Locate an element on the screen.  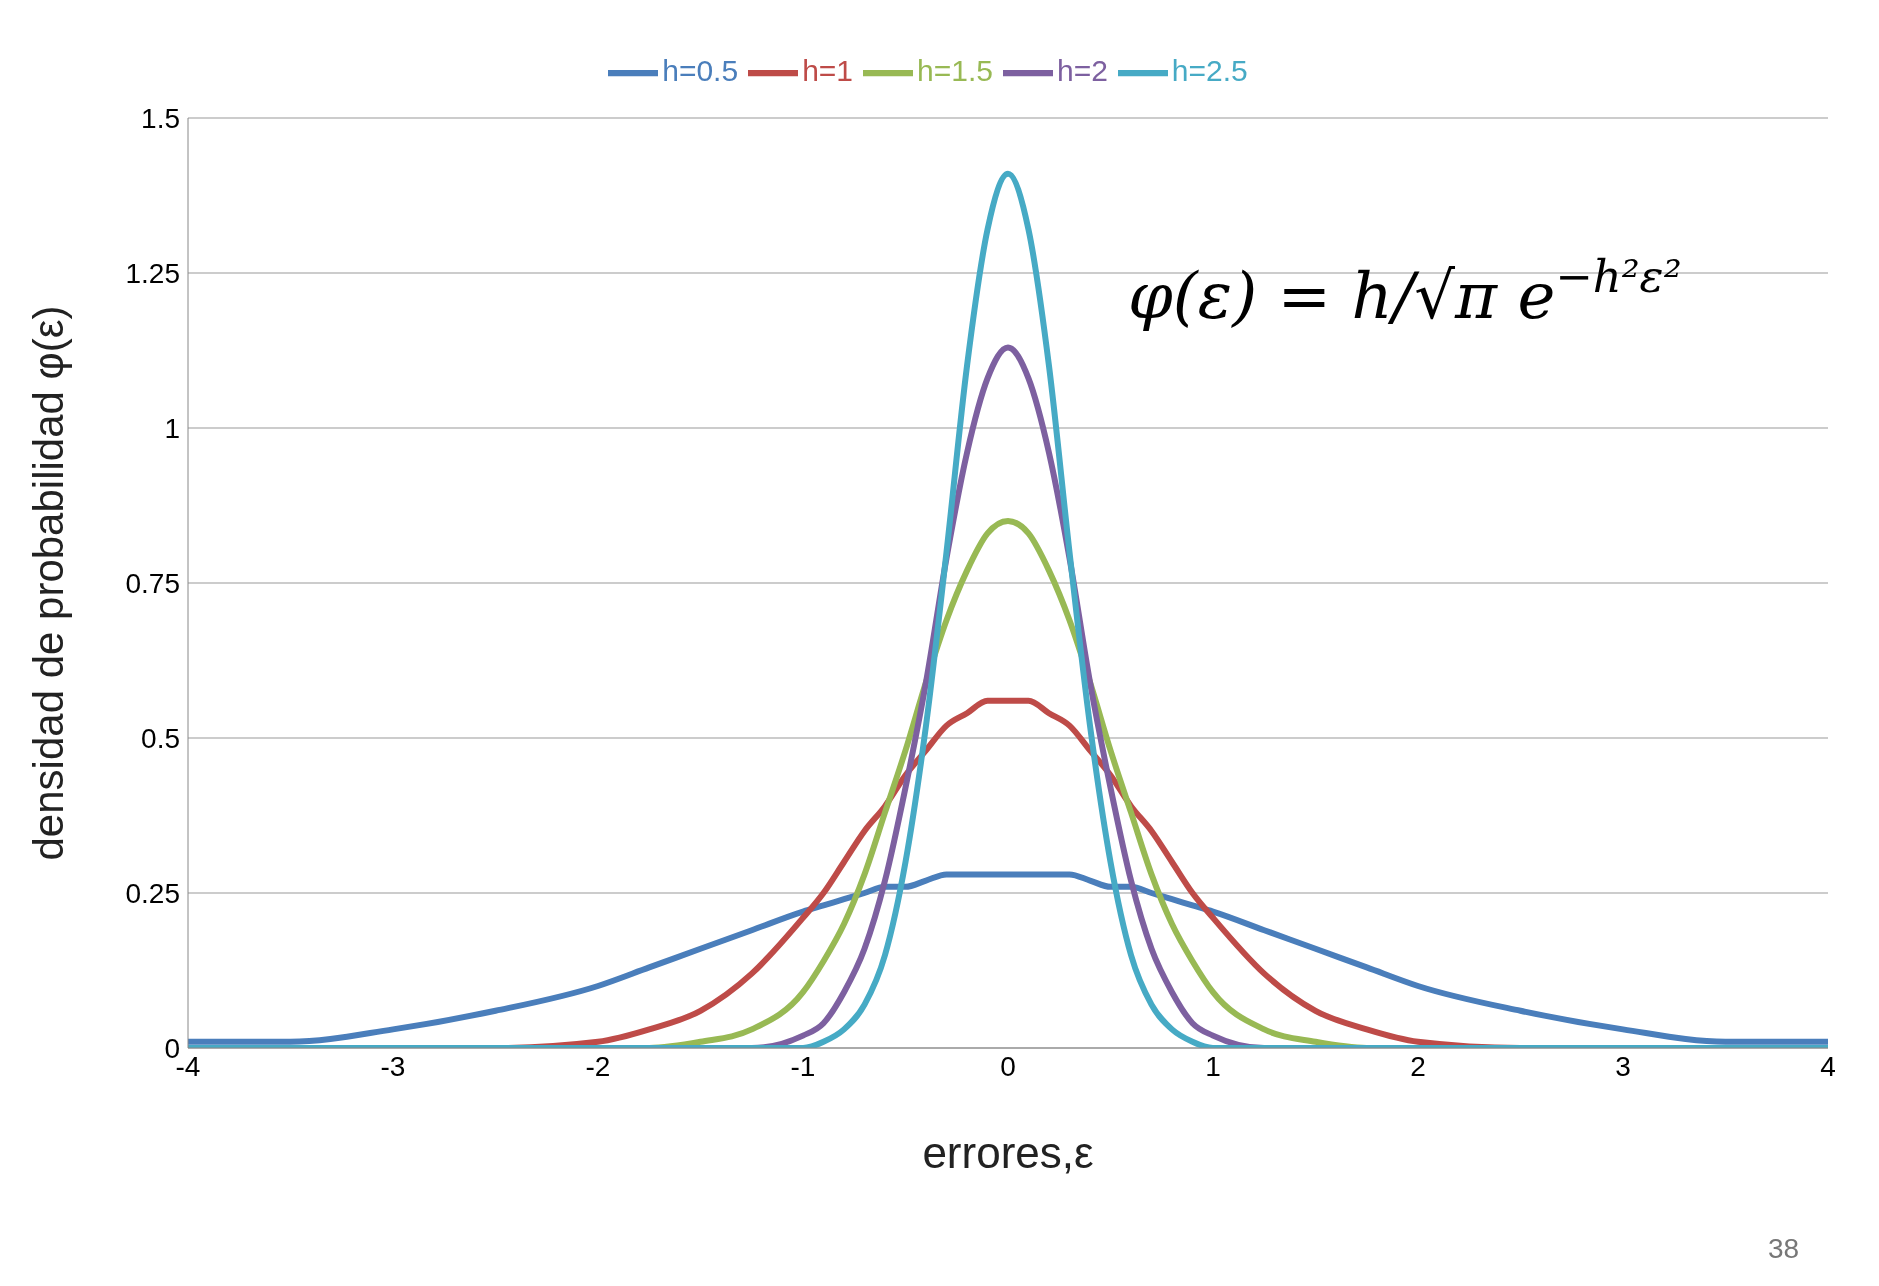
y-tick-label: 1.5 is located at coordinates (160, 118).